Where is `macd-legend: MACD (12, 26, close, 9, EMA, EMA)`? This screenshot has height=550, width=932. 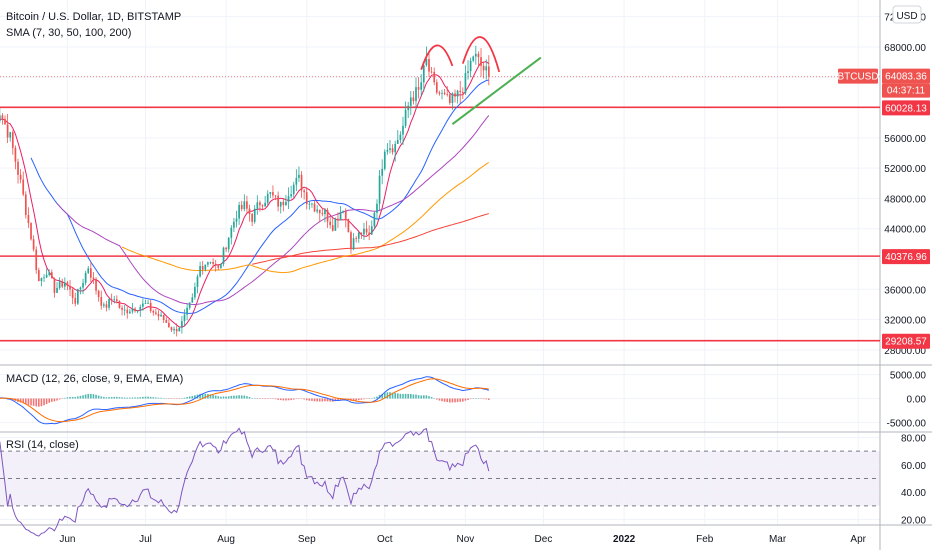
macd-legend: MACD (12, 26, close, 9, EMA, EMA) is located at coordinates (94, 379).